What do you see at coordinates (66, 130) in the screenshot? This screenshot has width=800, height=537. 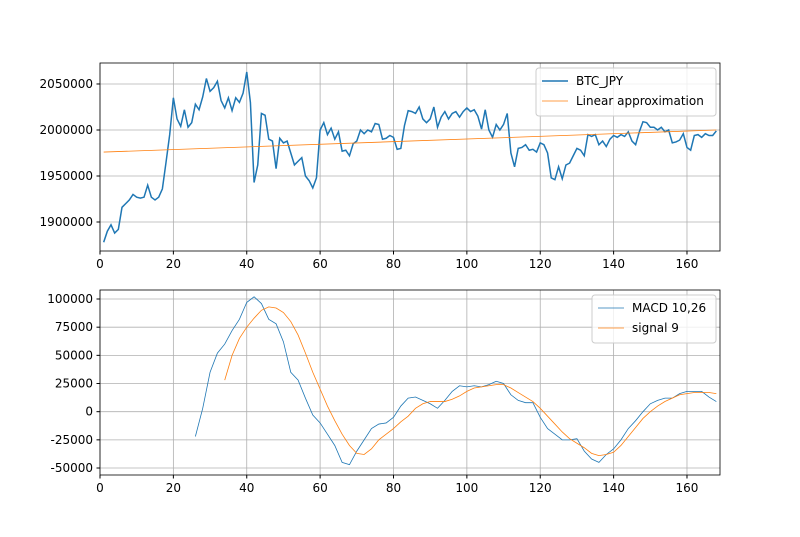 I see `y-tick-label: 2000000` at bounding box center [66, 130].